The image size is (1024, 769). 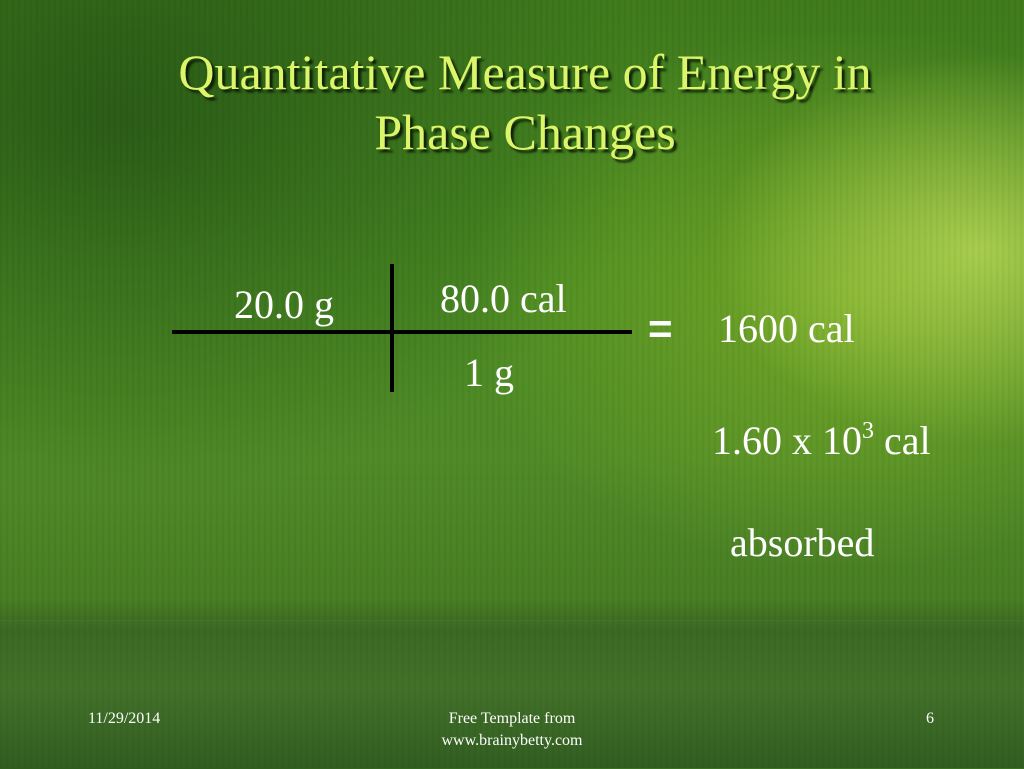 I want to click on vertical-divider, so click(x=392, y=328).